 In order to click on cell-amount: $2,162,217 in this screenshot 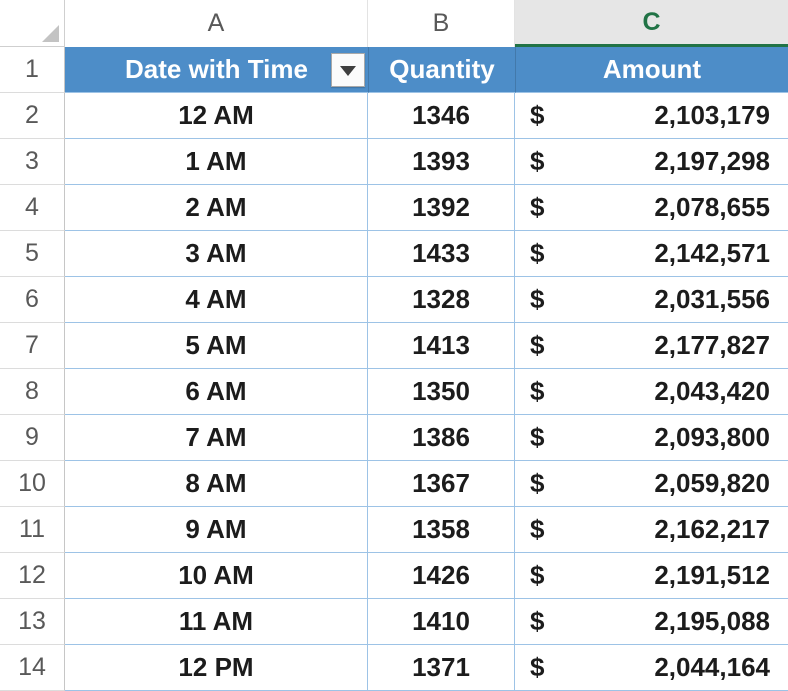, I will do `click(651, 530)`.